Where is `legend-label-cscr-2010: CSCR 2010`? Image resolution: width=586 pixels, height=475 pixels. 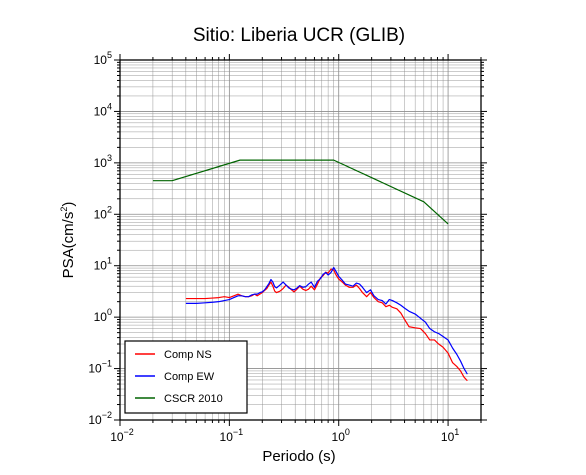
legend-label-cscr-2010: CSCR 2010 is located at coordinates (193, 399).